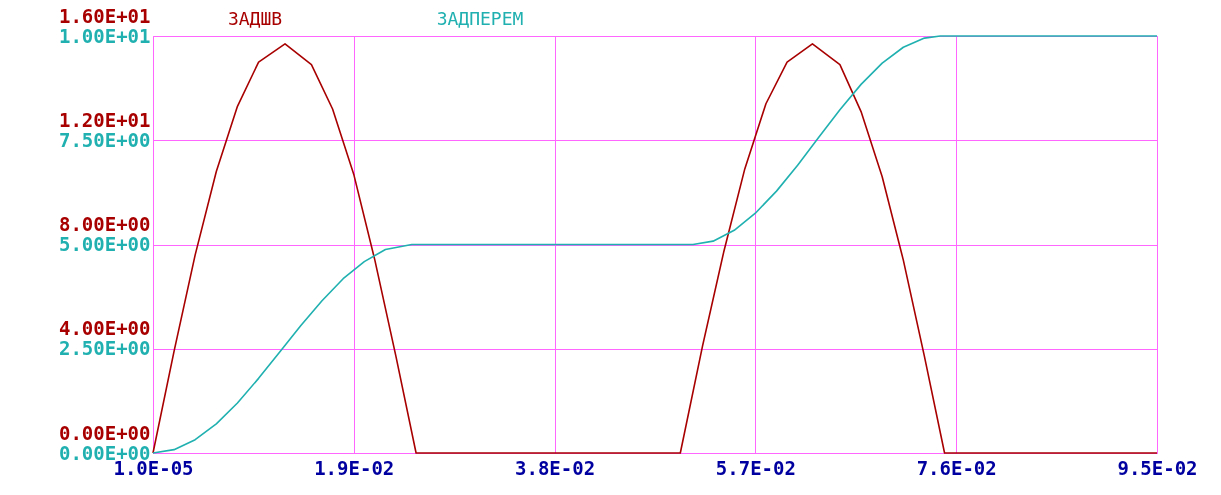  Describe the element at coordinates (104, 15) in the screenshot. I see `y-tick-label: 1.60E+01` at that location.